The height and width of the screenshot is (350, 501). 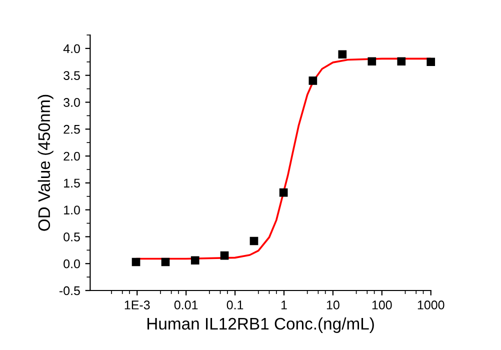 What do you see at coordinates (431, 305) in the screenshot?
I see `x-tick-label: 1000` at bounding box center [431, 305].